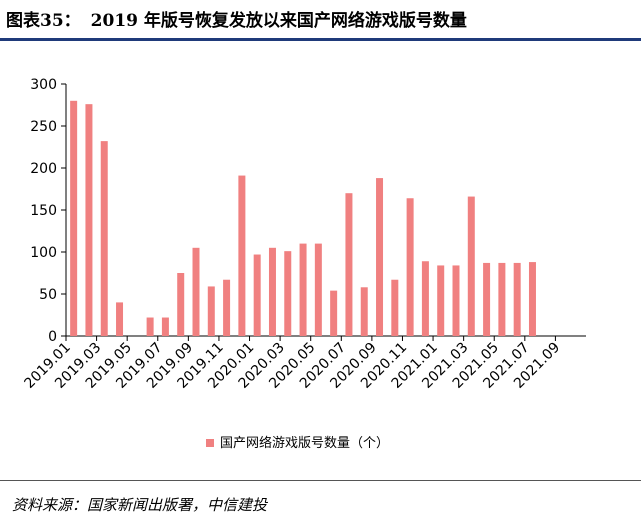  Describe the element at coordinates (210, 443) in the screenshot. I see `legend-swatch` at that location.